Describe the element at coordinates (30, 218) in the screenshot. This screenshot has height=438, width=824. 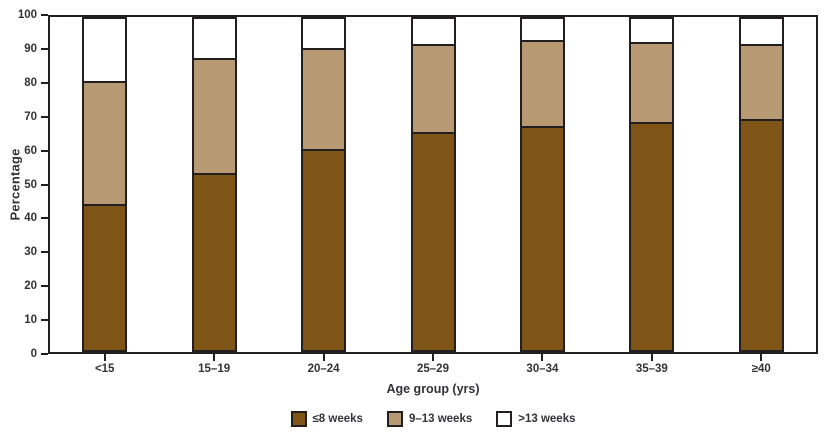
I see `y-axis-tick-label: 40` at that location.